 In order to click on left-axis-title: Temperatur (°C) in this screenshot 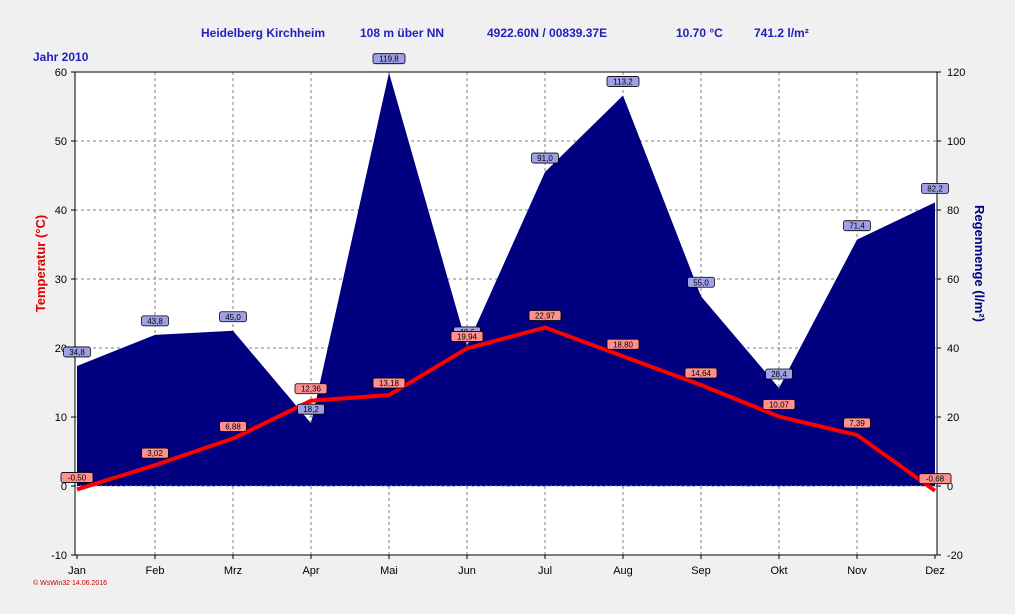, I will do `click(40, 263)`.